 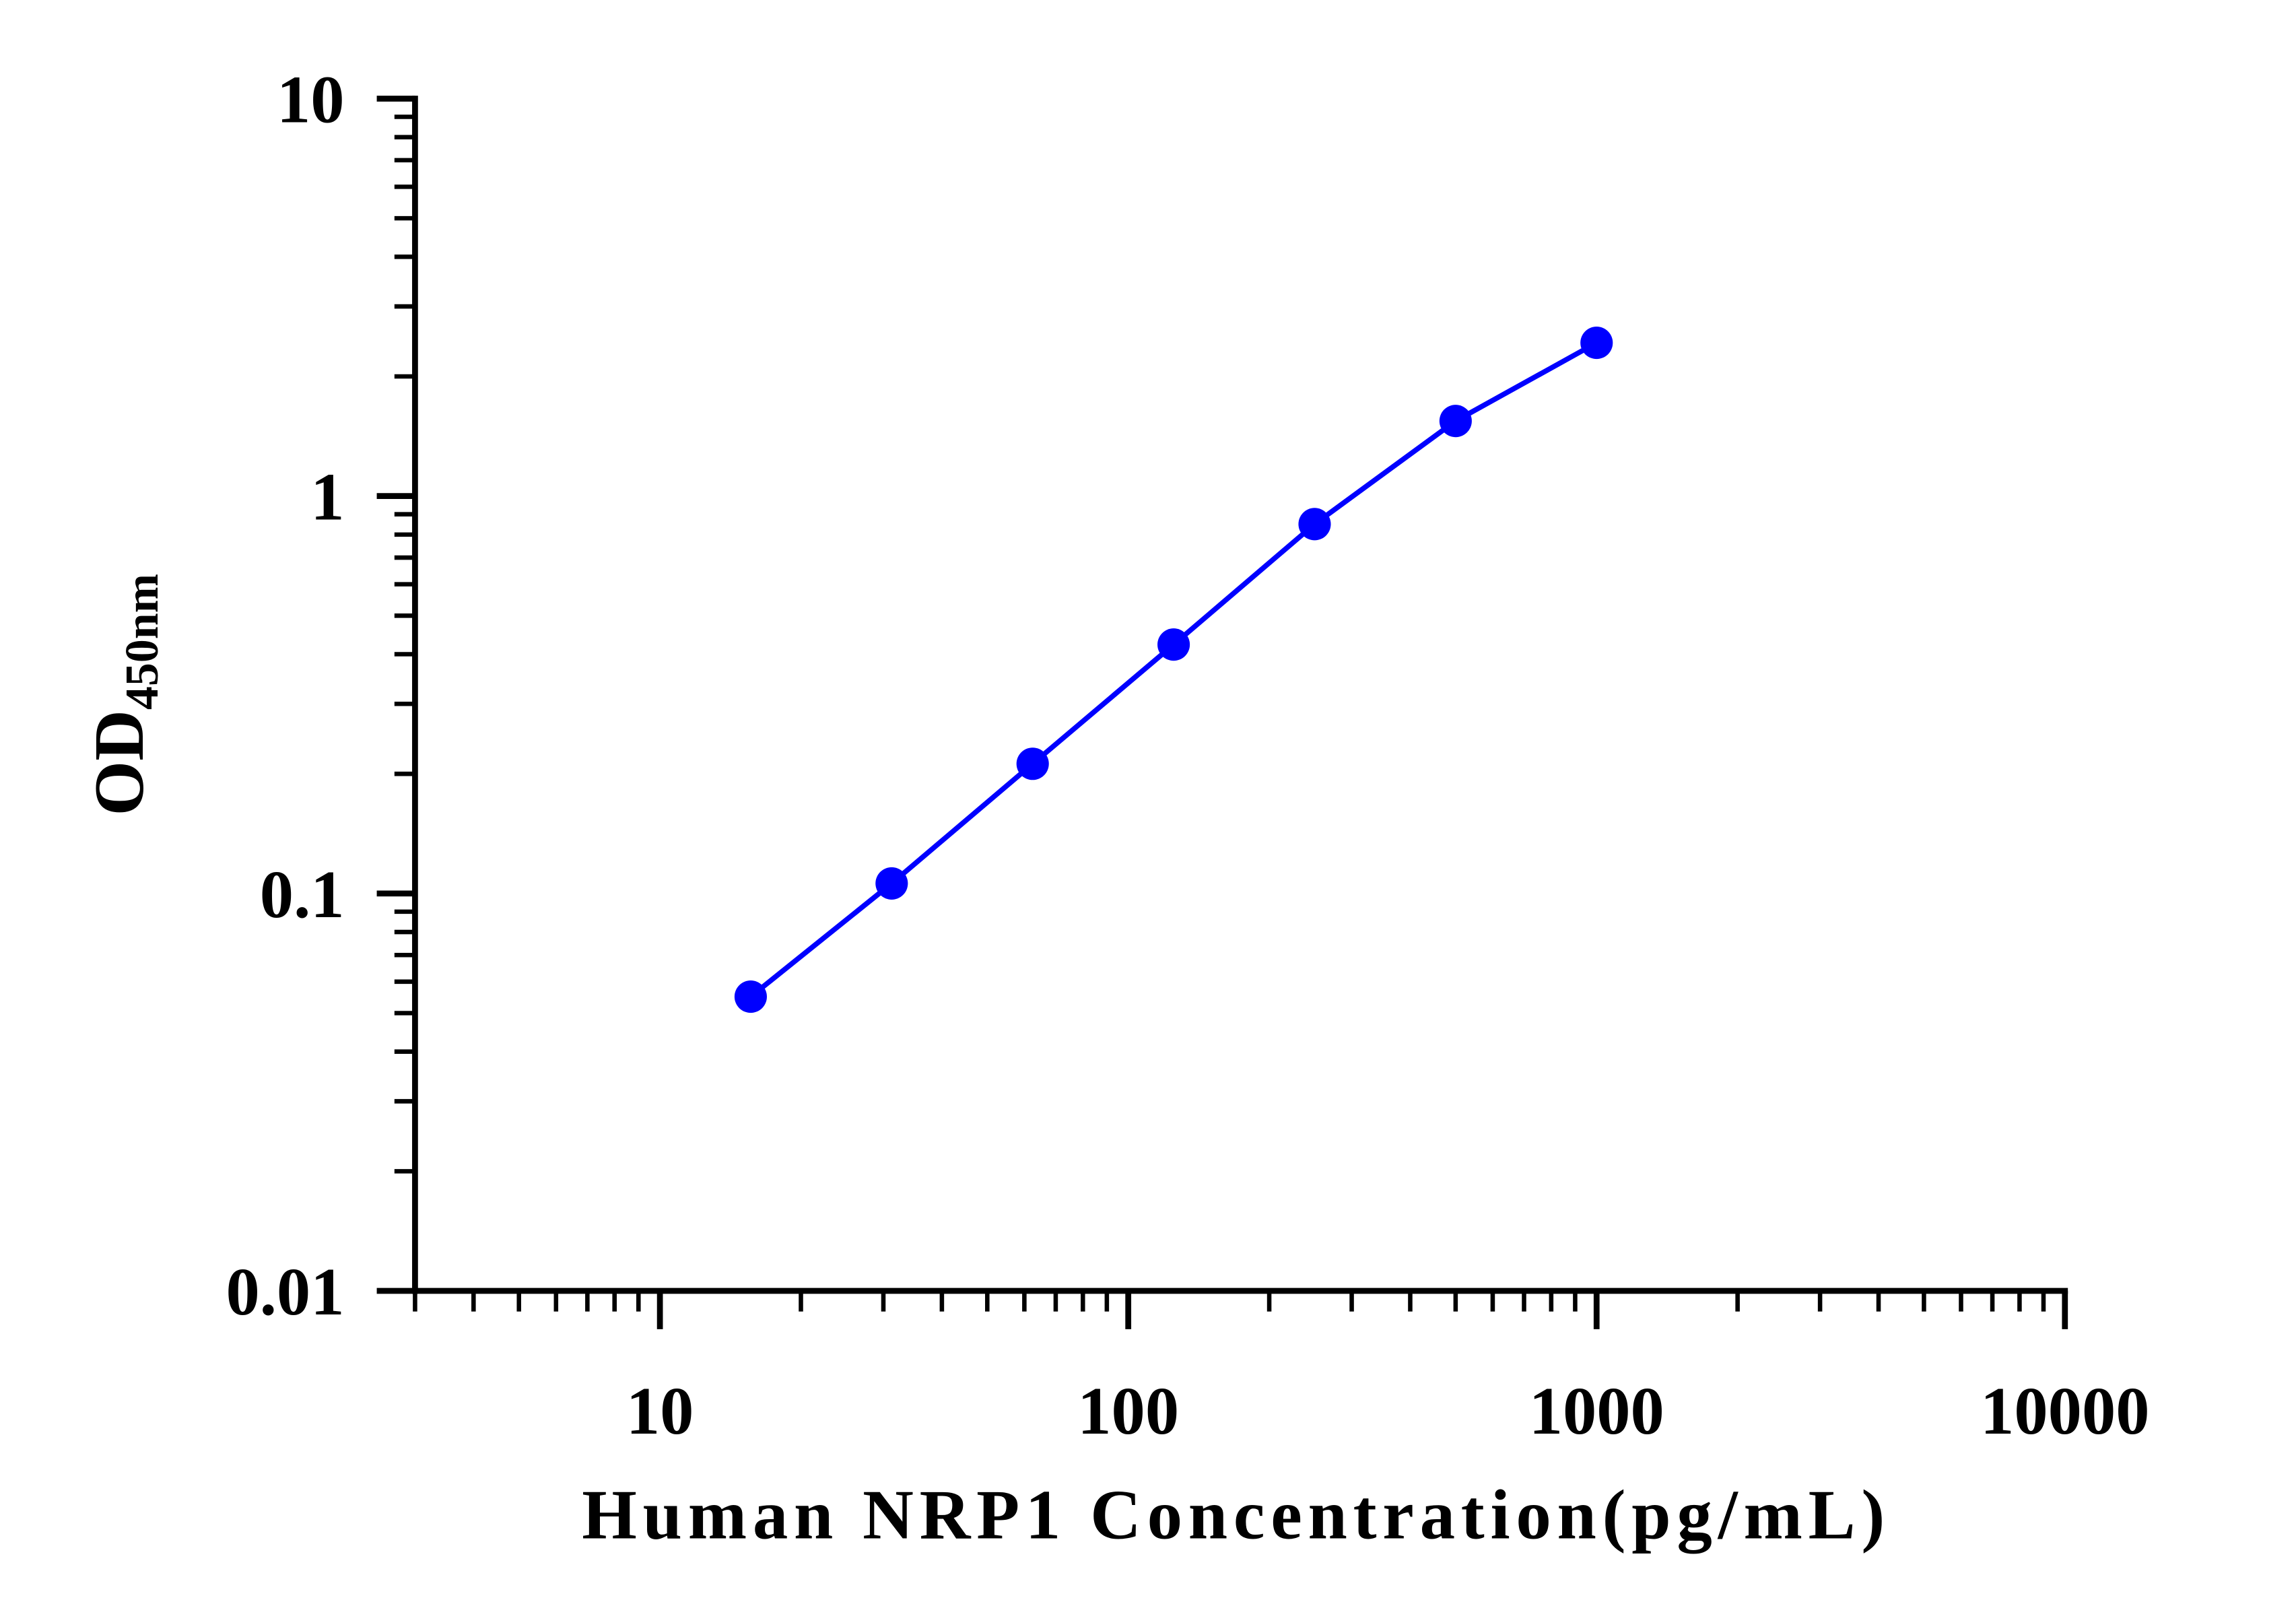 I want to click on x-tick-label: 10000, so click(x=2064, y=1411).